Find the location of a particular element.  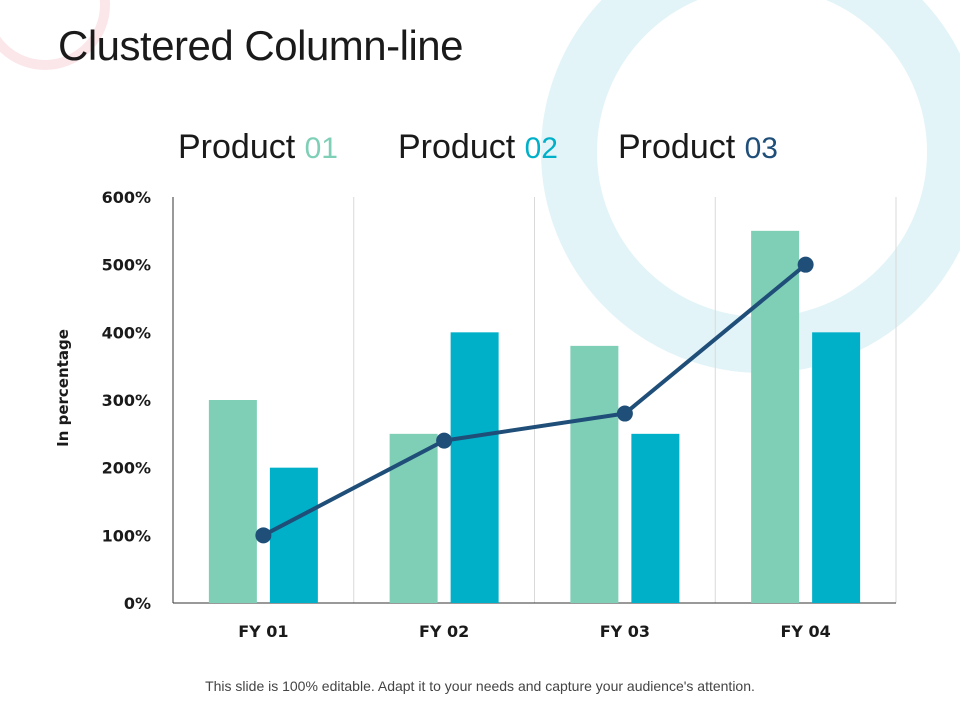

legend-item-product-02: Product 02 is located at coordinates (478, 147).